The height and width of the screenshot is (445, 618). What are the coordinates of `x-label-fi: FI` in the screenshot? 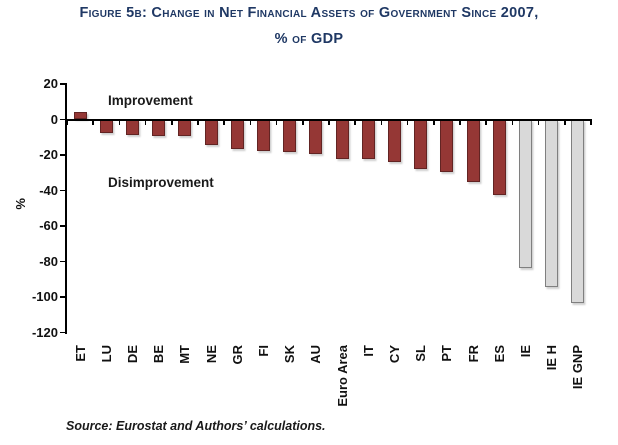 It's located at (263, 351).